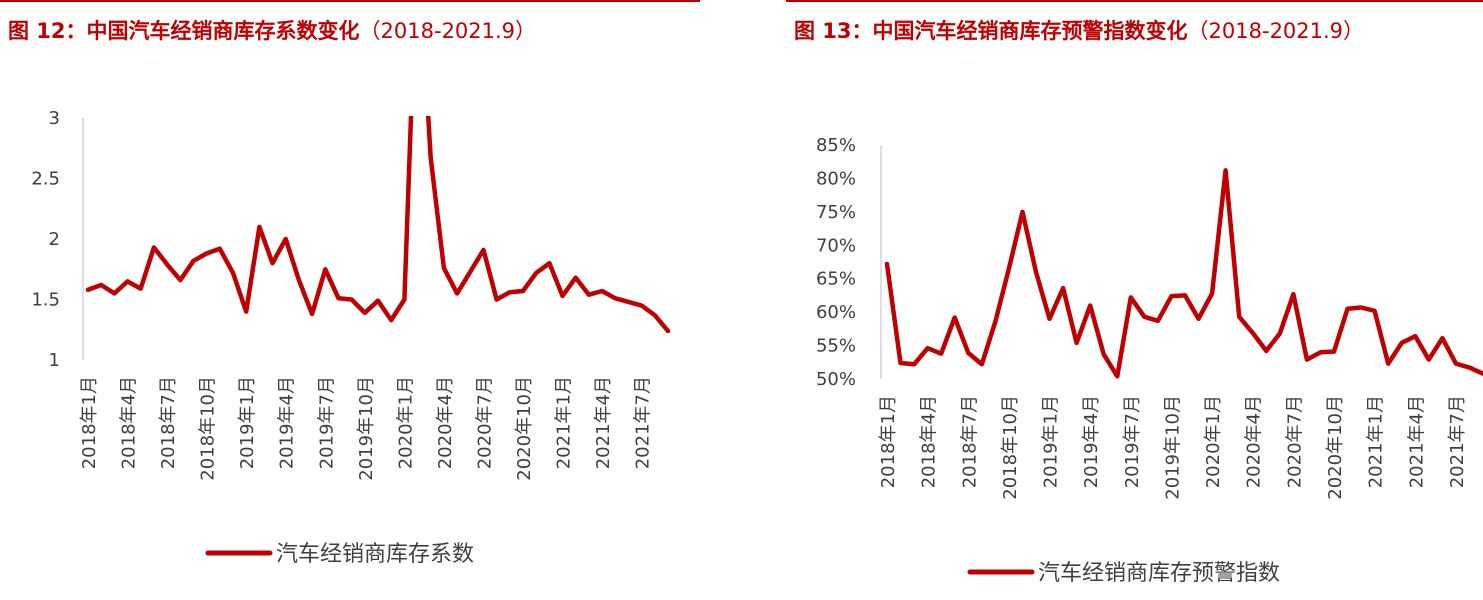 The width and height of the screenshot is (1483, 600). I want to click on y-tick-label: 2.5, so click(45, 179).